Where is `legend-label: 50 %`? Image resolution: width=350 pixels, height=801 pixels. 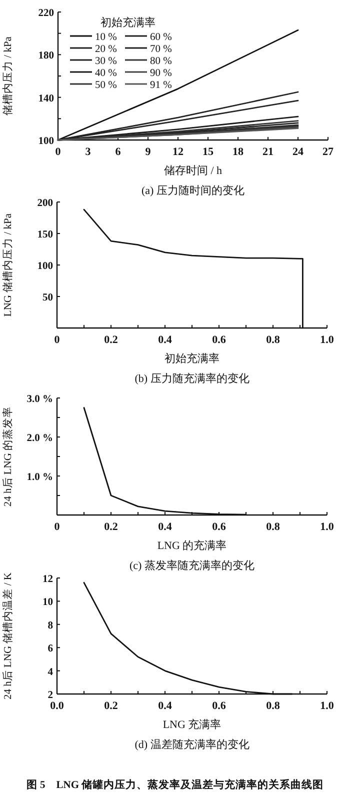 legend-label: 50 % is located at coordinates (106, 85).